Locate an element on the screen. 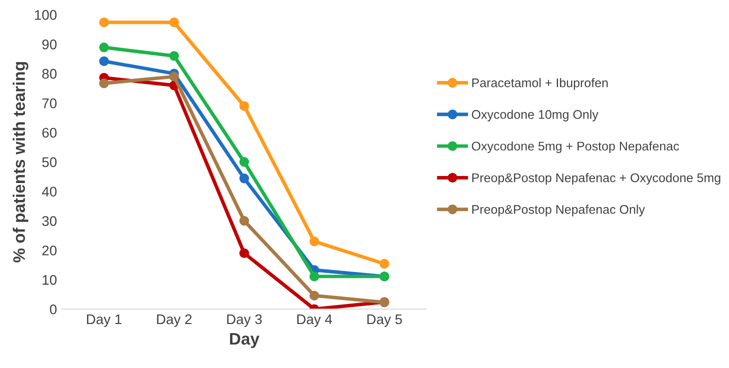 This screenshot has height=368, width=729. y-tick-label: 100 is located at coordinates (45, 15).